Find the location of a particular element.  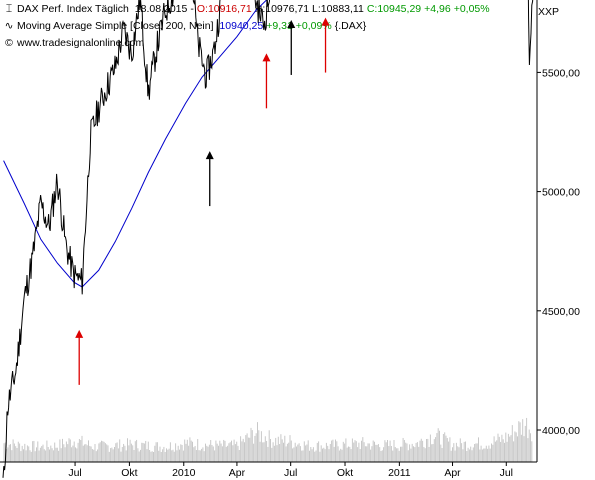

x-tick-label: 2010 is located at coordinates (184, 473).